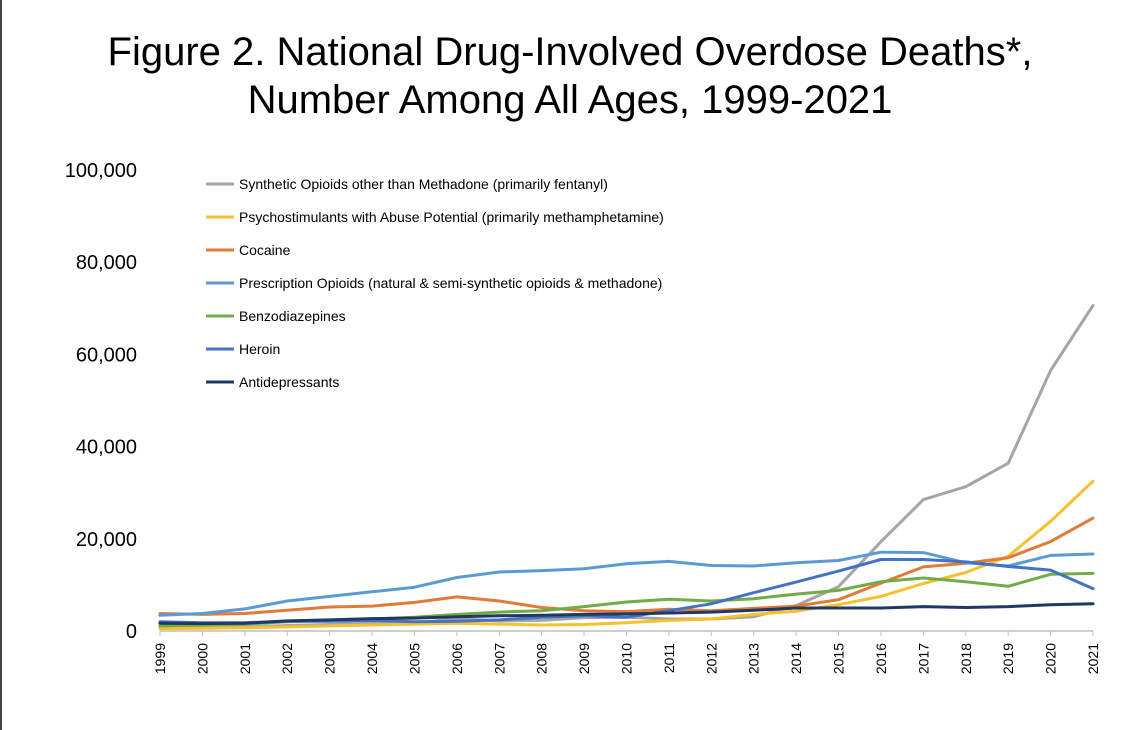 This screenshot has height=730, width=1140. I want to click on x-tick-label: 2018, so click(966, 658).